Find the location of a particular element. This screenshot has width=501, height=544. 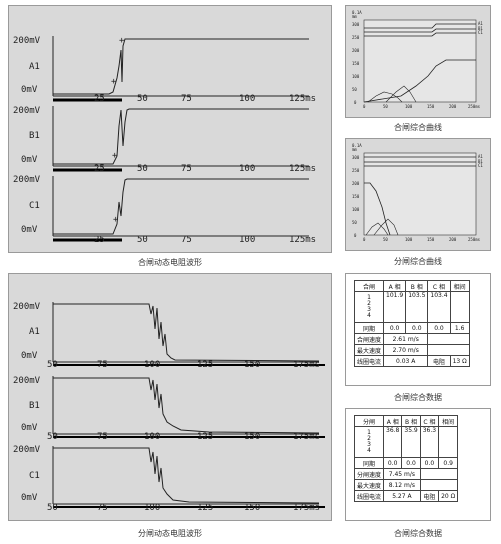

table-header: B 相 is located at coordinates (411, 421).